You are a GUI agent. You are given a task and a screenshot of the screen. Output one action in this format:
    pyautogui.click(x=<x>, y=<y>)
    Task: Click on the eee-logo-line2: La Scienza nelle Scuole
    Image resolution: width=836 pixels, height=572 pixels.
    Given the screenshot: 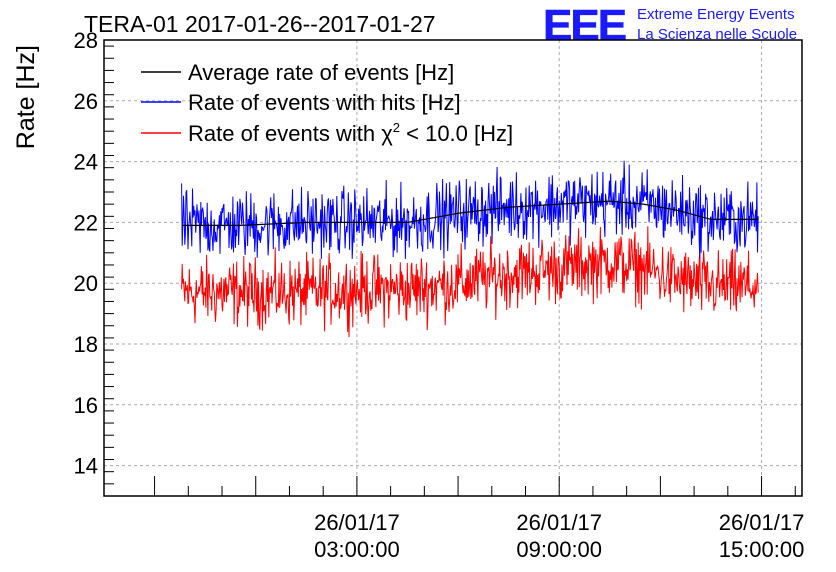 What is the action you would take?
    pyautogui.click(x=717, y=34)
    